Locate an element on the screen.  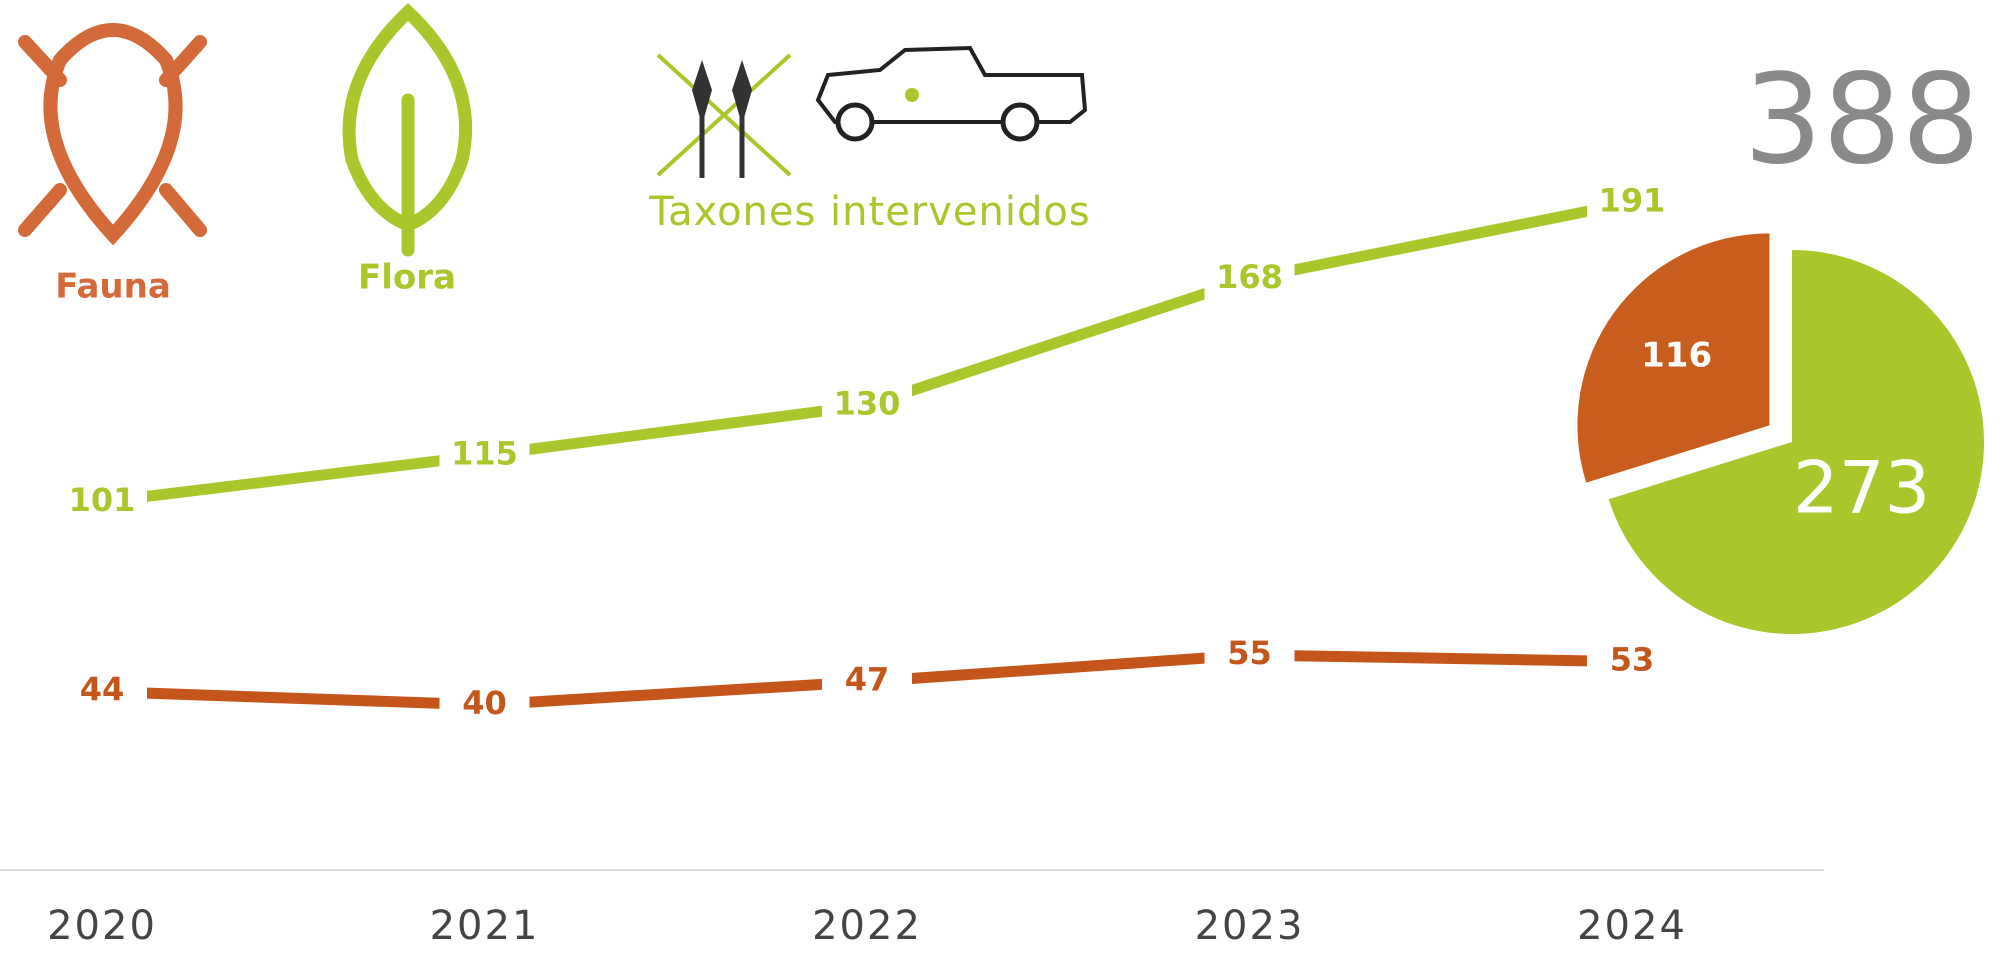
pie-total: 388 is located at coordinates (1862, 120).